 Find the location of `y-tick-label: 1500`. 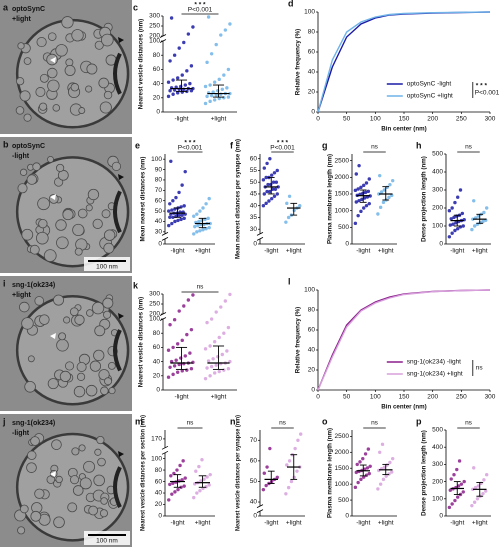

y-tick-label: 1500 is located at coordinates (342, 468).